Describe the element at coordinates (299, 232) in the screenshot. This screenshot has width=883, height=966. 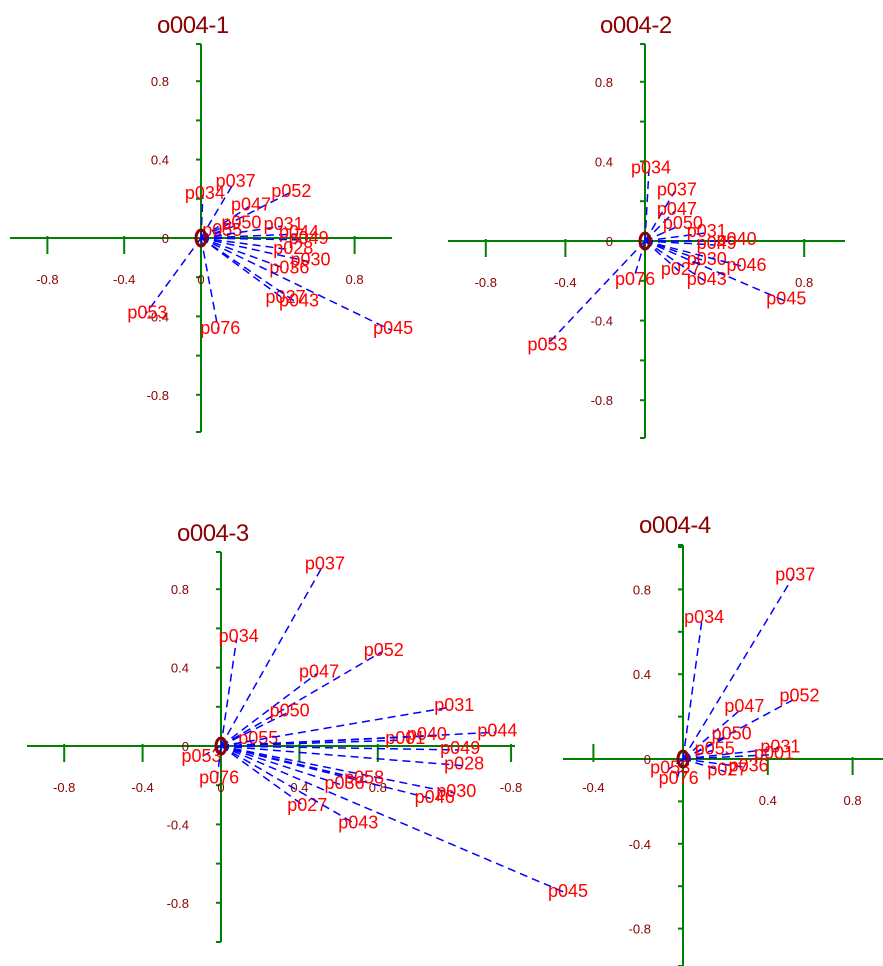
I see `vector-label: p044` at that location.